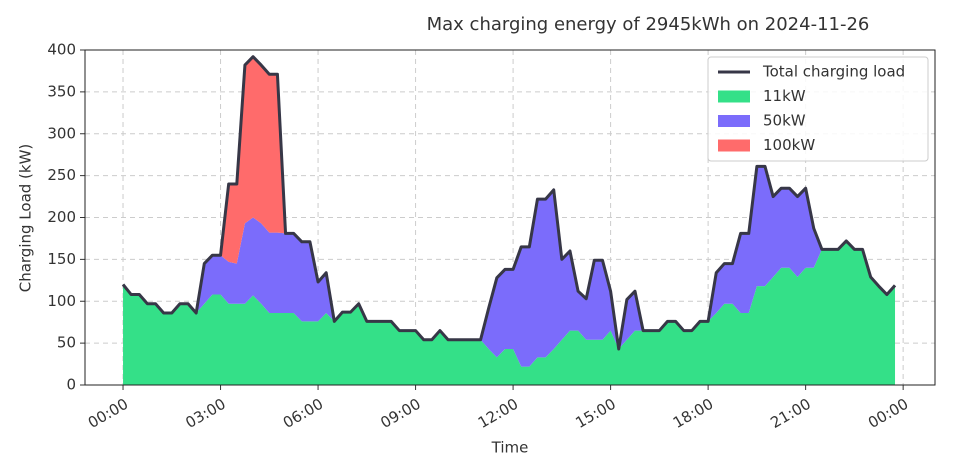 The image size is (954, 476). What do you see at coordinates (789, 145) in the screenshot?
I see `legend-label: 100kW` at bounding box center [789, 145].